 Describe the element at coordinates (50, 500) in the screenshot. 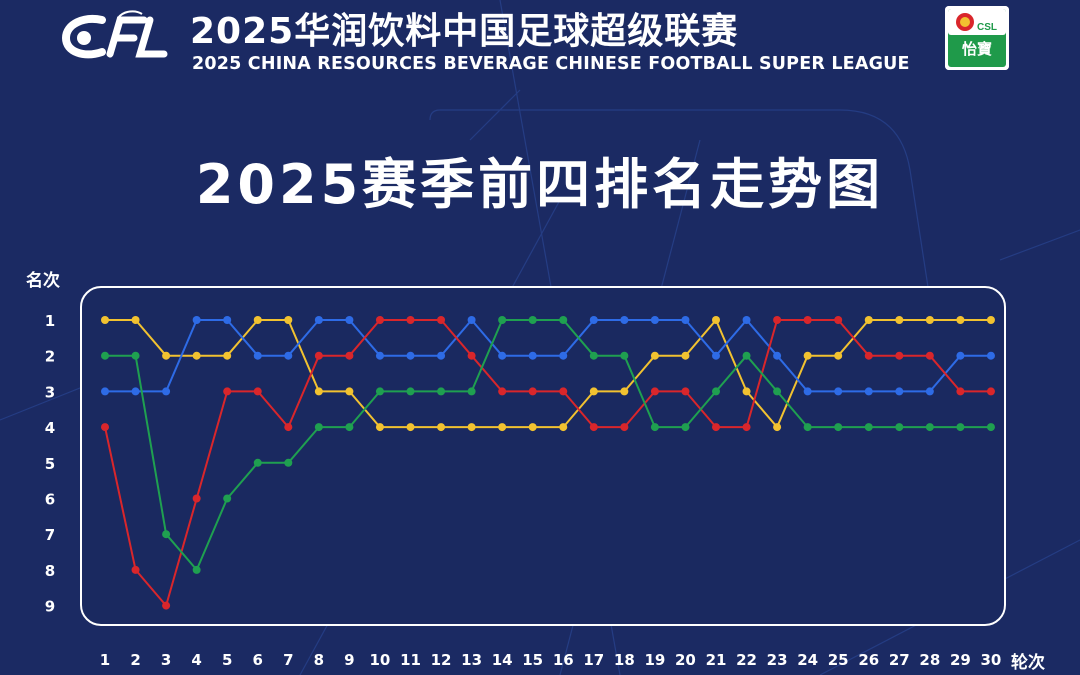

I see `y-tick-label: 6` at that location.